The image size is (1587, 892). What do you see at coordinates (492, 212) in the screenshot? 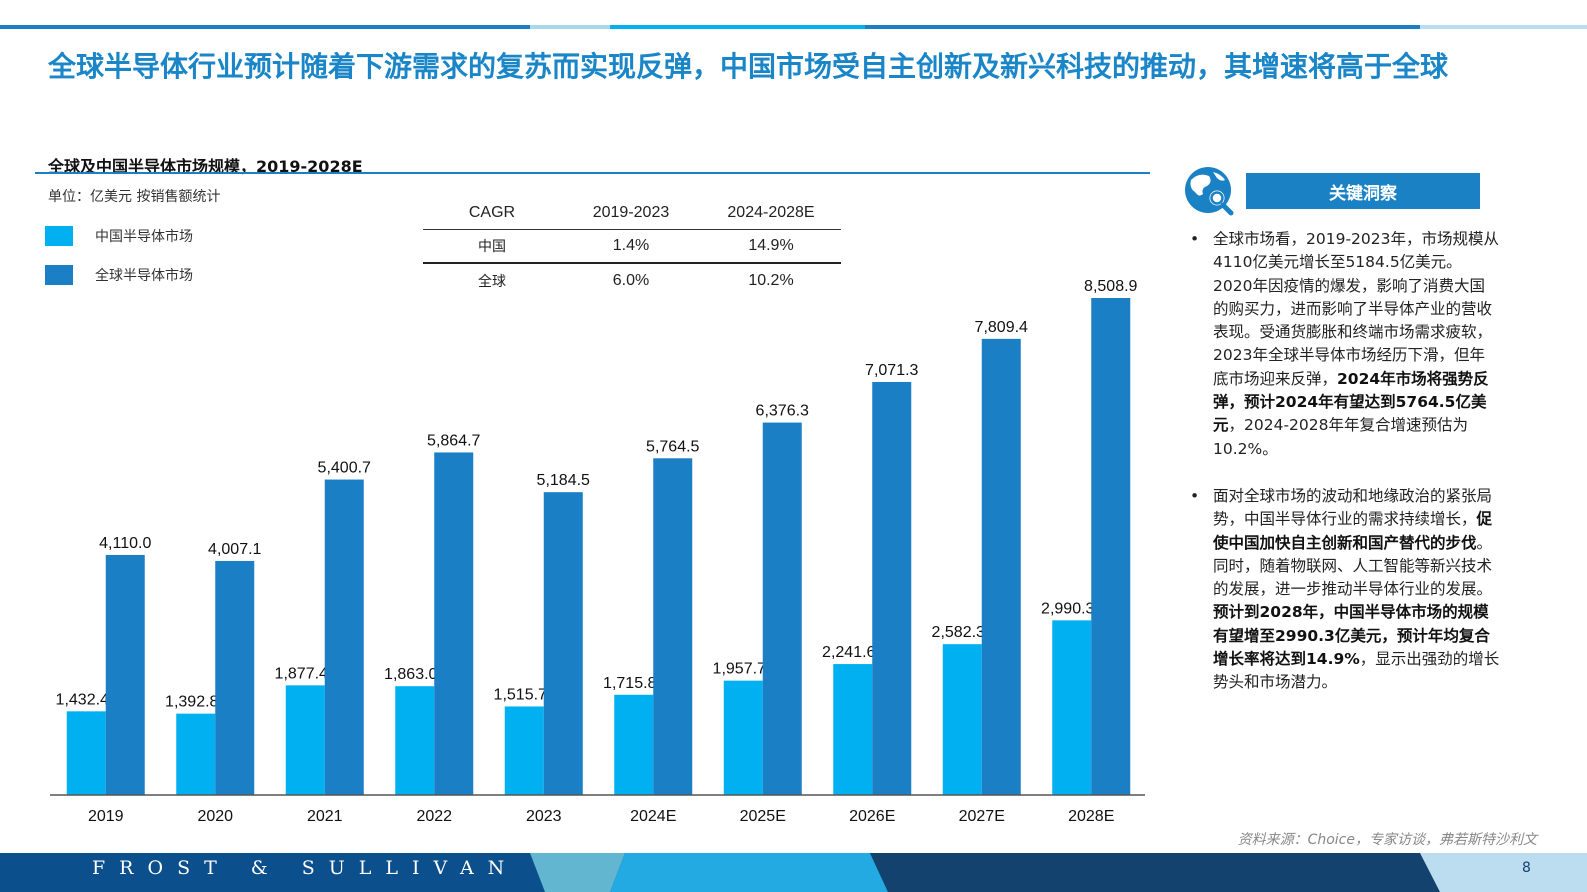
I see `header-cell: CAGR` at bounding box center [492, 212].